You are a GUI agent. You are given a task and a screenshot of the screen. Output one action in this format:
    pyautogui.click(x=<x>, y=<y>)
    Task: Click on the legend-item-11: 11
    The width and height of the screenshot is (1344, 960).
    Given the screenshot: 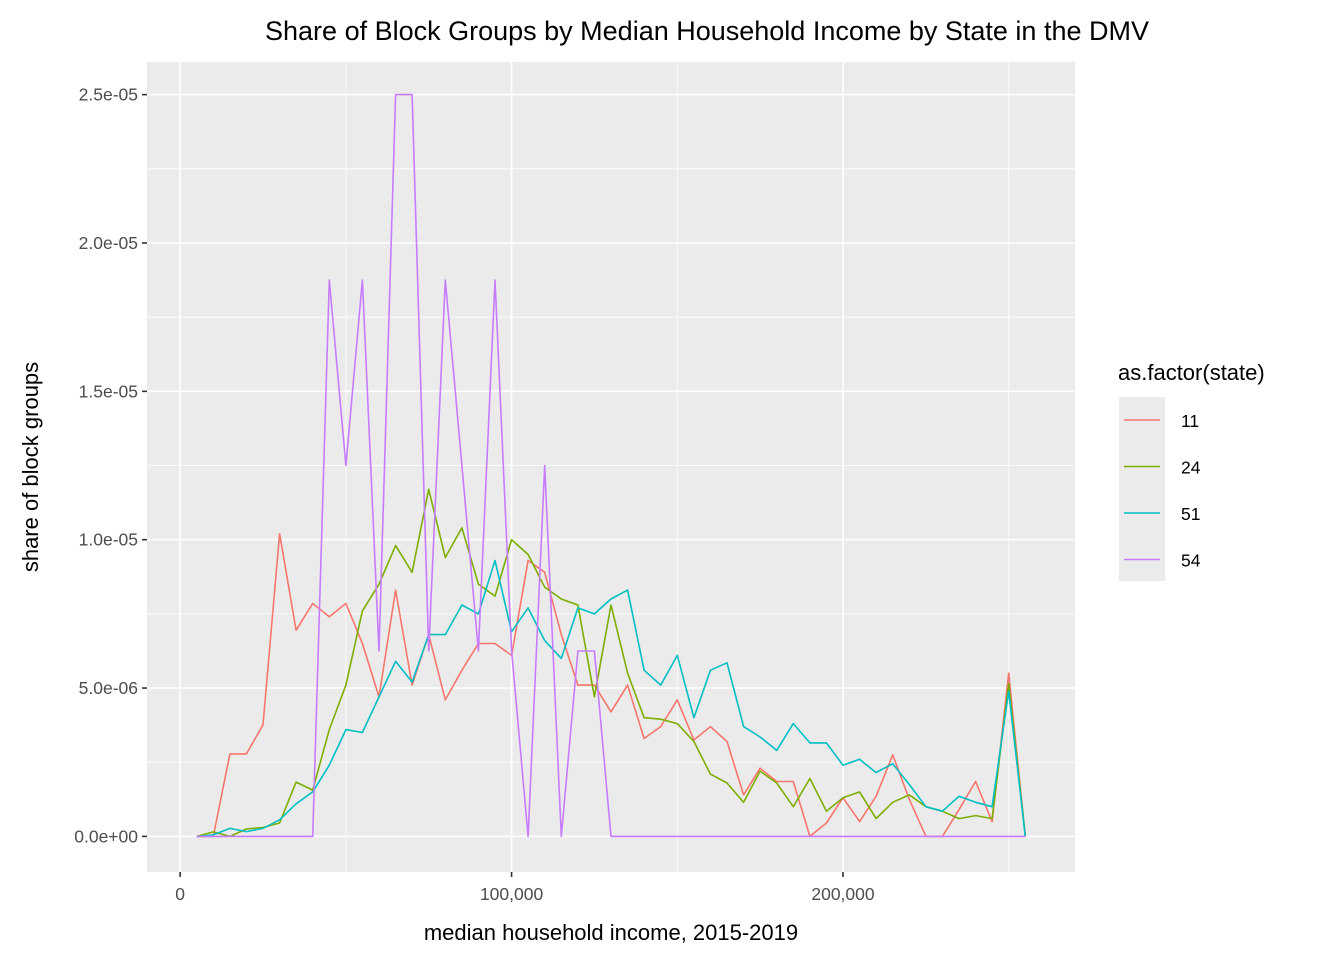 What is the action you would take?
    pyautogui.click(x=1161, y=421)
    